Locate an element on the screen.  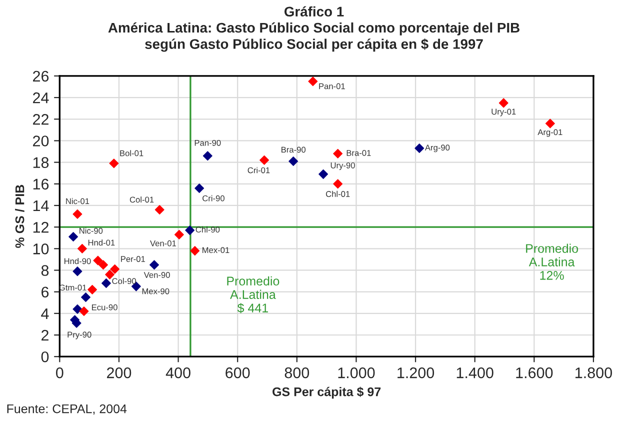
annotation: Ecu-90 is located at coordinates (105, 307).